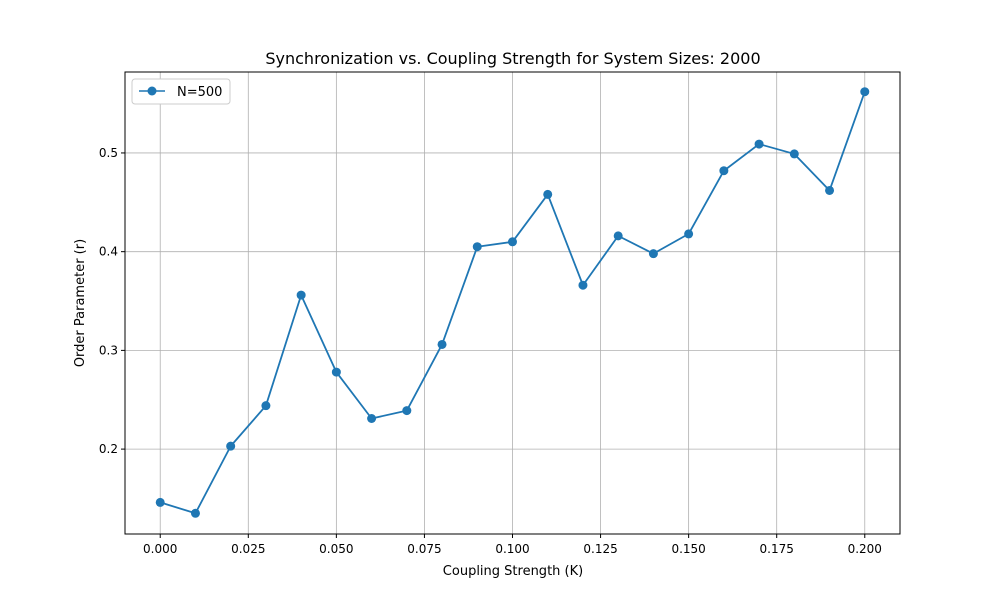  Describe the element at coordinates (160, 549) in the screenshot. I see `x-tick-label: 0.000` at that location.